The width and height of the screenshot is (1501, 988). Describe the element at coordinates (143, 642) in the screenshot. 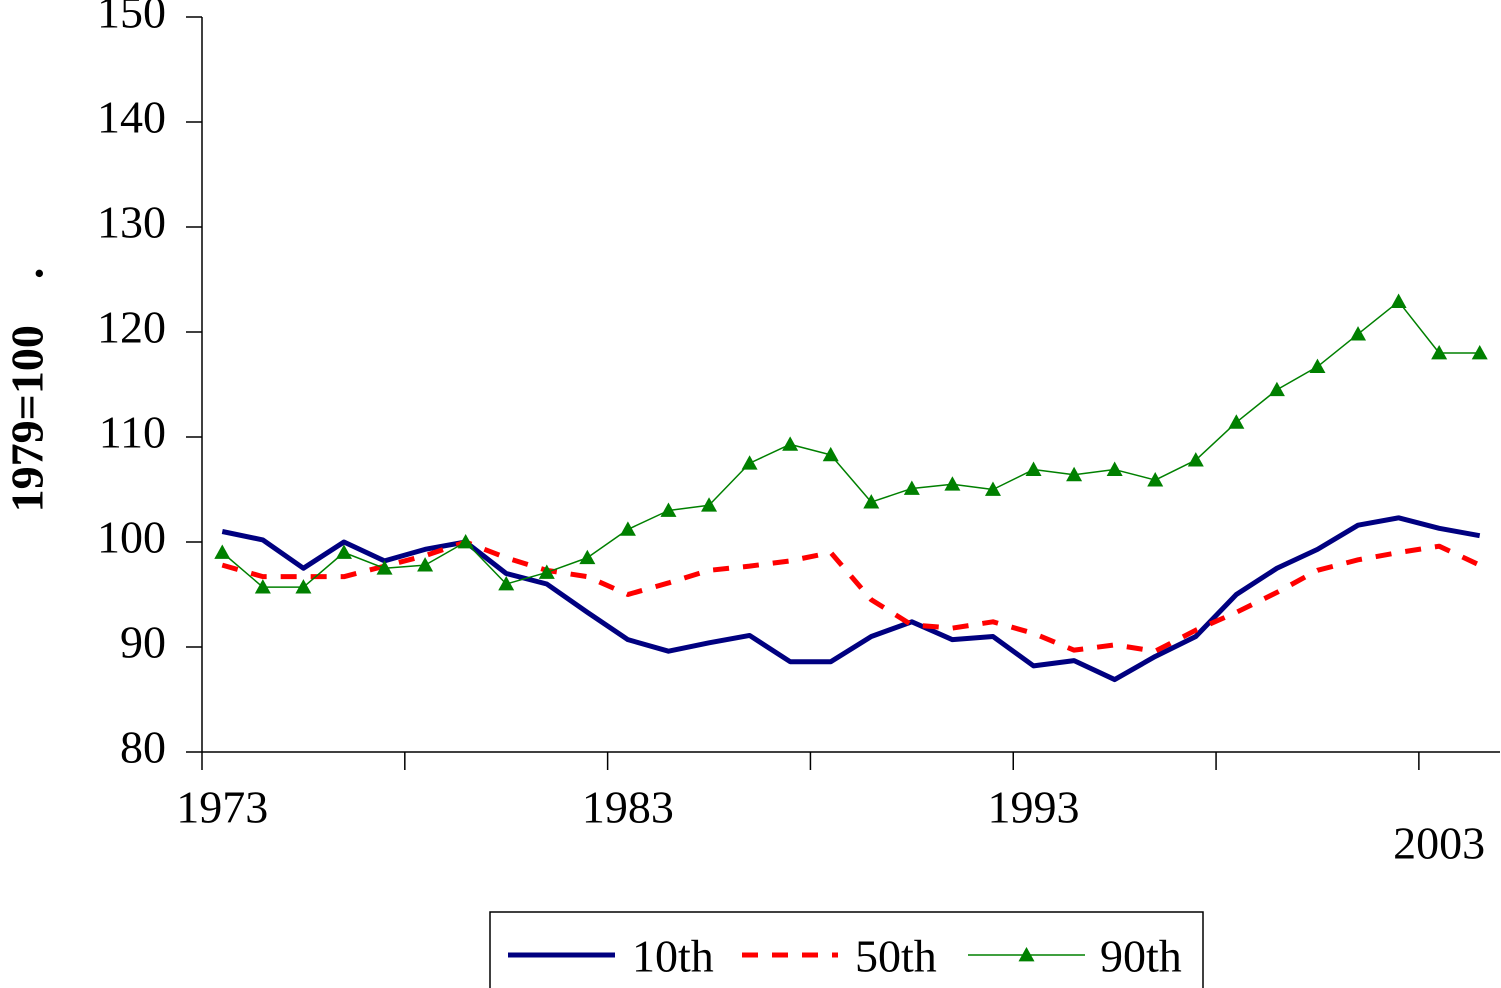

I see `y-tick-label: 90` at that location.